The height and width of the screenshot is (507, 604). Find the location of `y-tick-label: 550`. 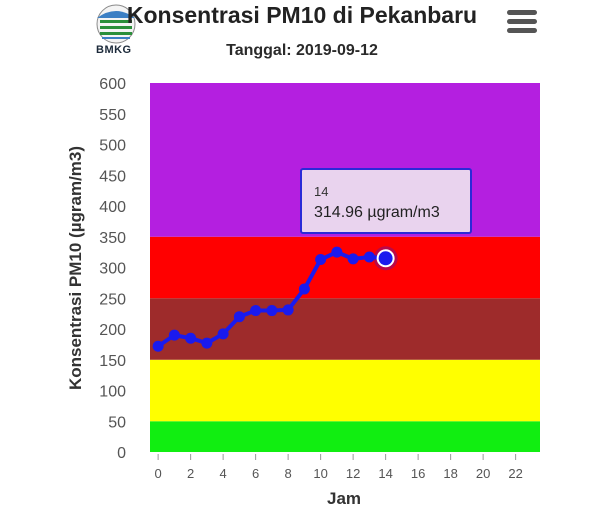

y-tick-label: 550 is located at coordinates (112, 115).